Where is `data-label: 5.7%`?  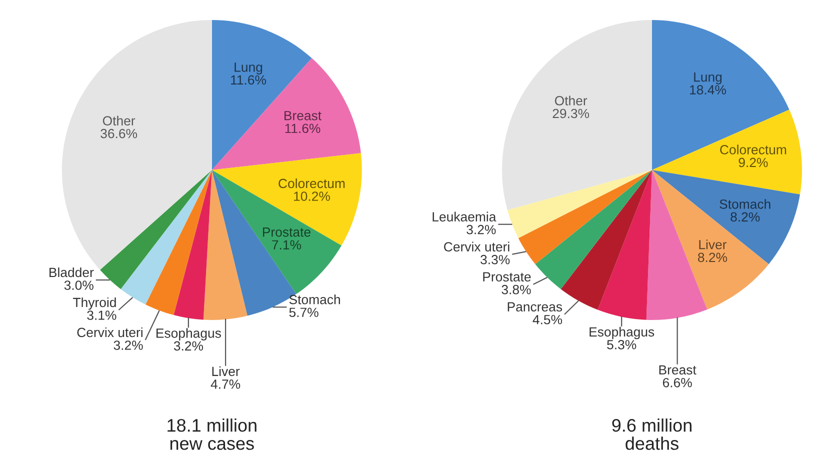 data-label: 5.7% is located at coordinates (303, 313).